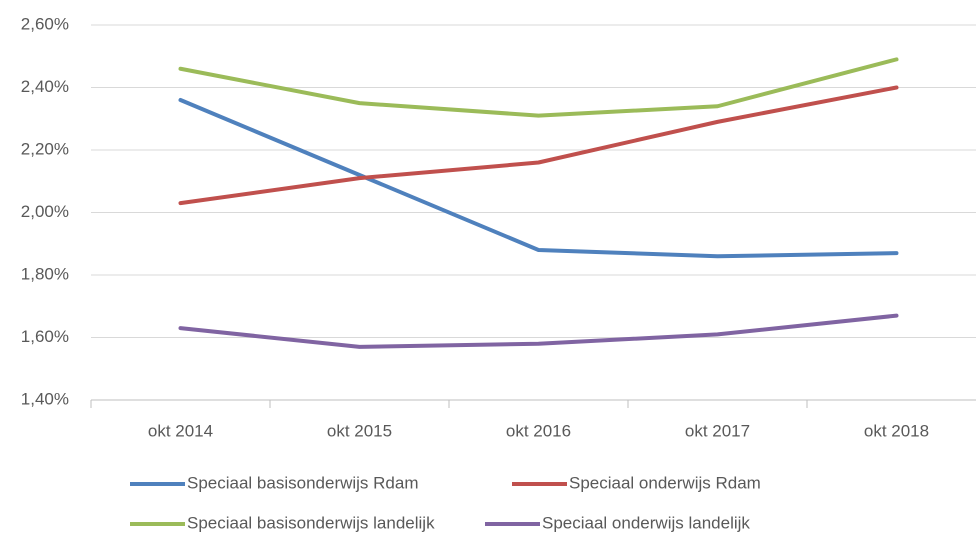 The width and height of the screenshot is (978, 539). Describe the element at coordinates (45, 398) in the screenshot. I see `y-tick-label: 1,40%` at that location.